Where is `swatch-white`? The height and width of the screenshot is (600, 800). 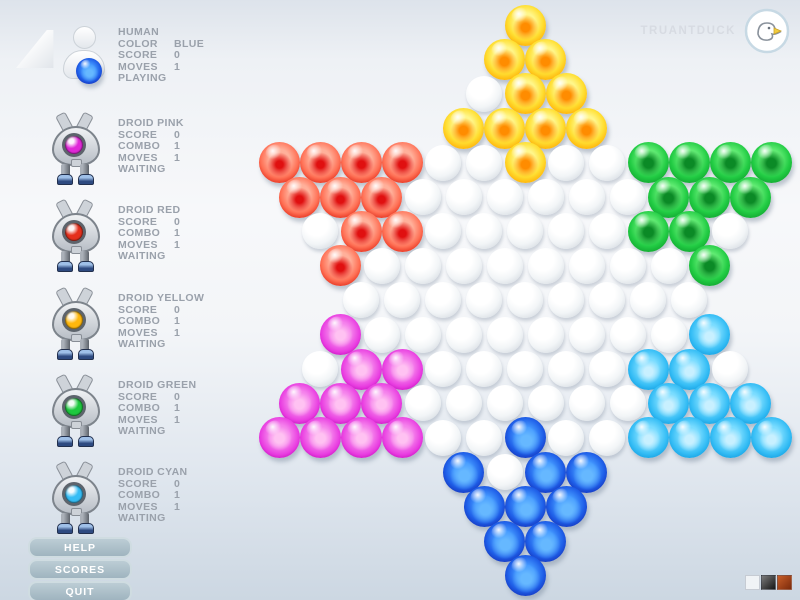
swatch-white is located at coordinates (752, 582).